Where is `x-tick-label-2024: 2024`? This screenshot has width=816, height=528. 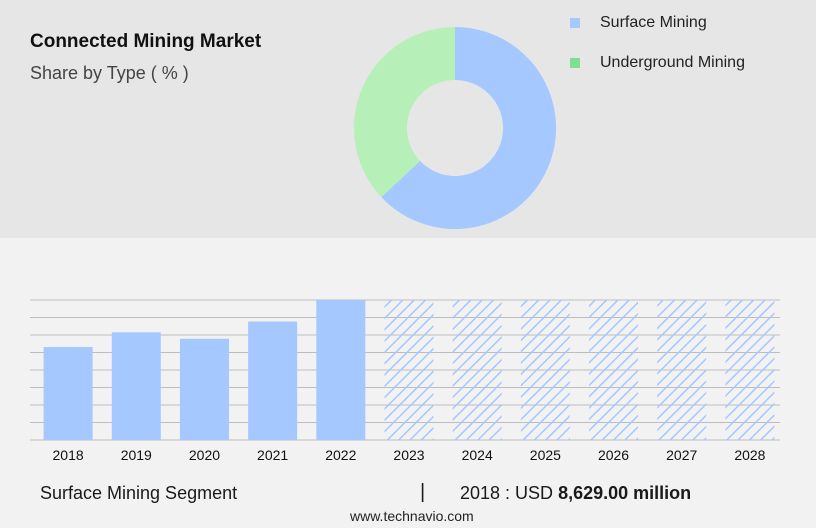
x-tick-label-2024: 2024 is located at coordinates (477, 455).